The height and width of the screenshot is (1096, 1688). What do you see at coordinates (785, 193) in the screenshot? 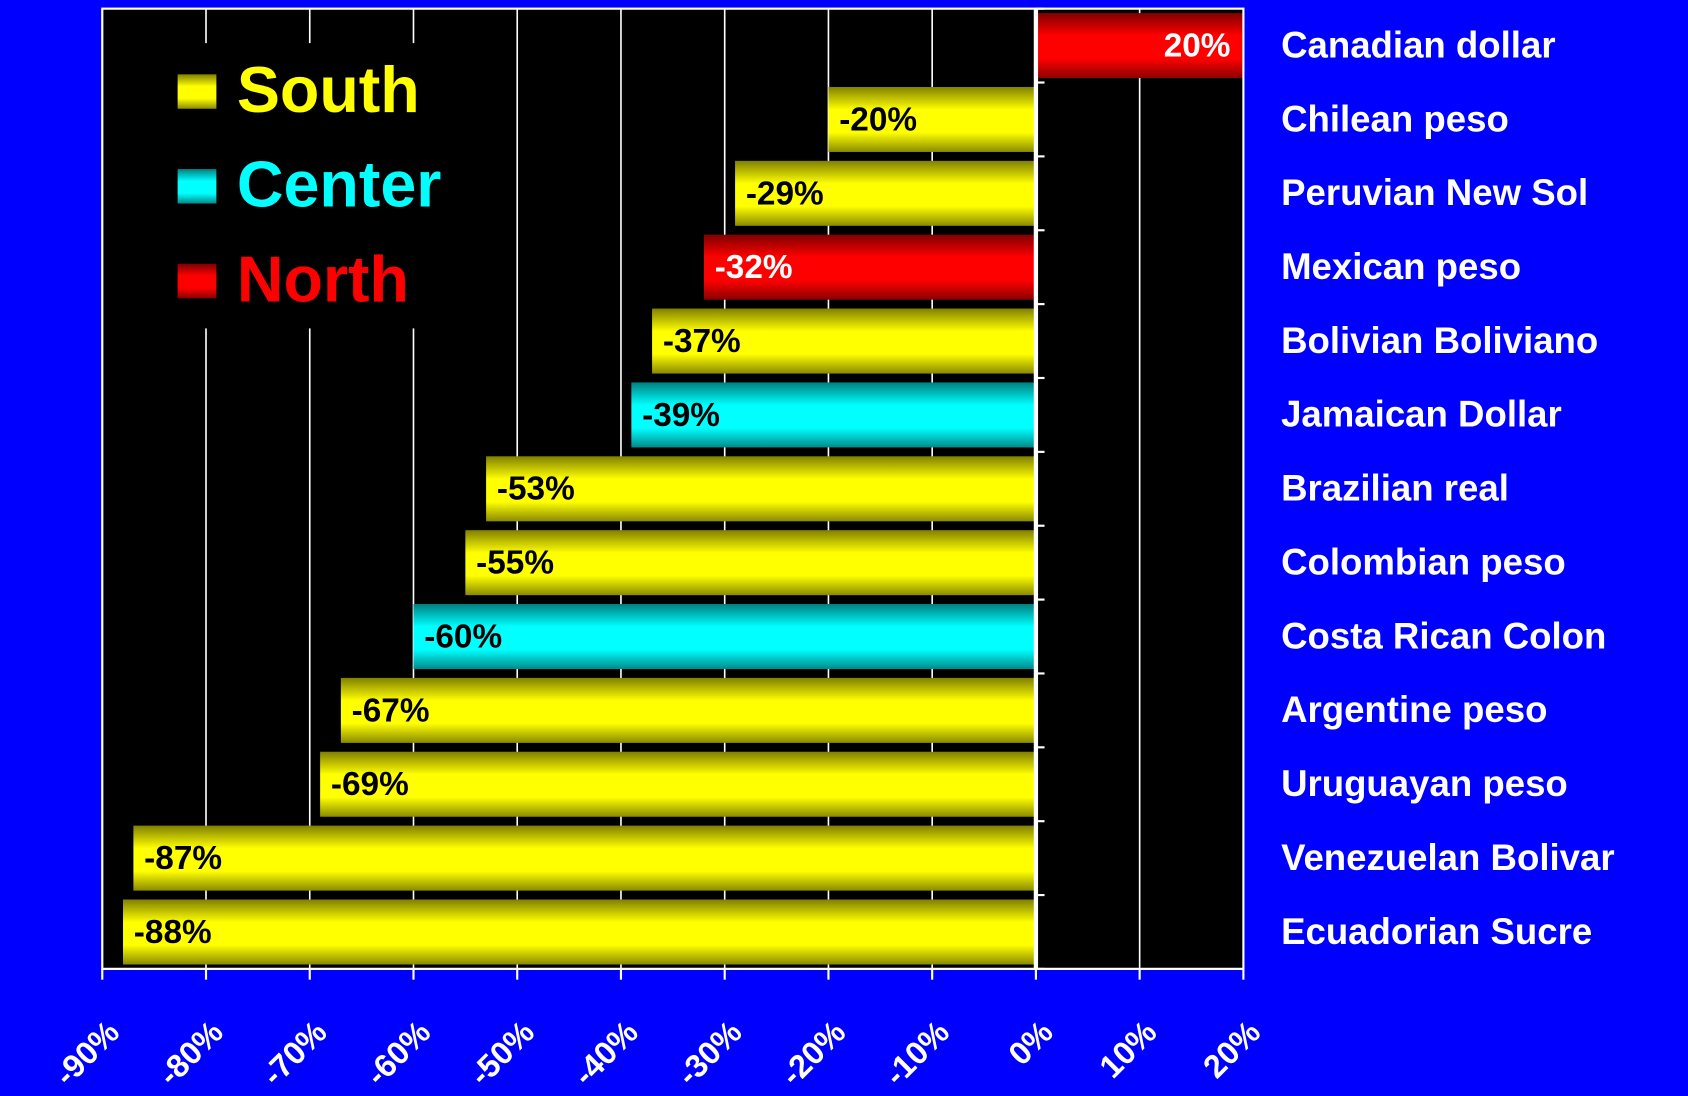
I see `value-label: -29%` at bounding box center [785, 193].